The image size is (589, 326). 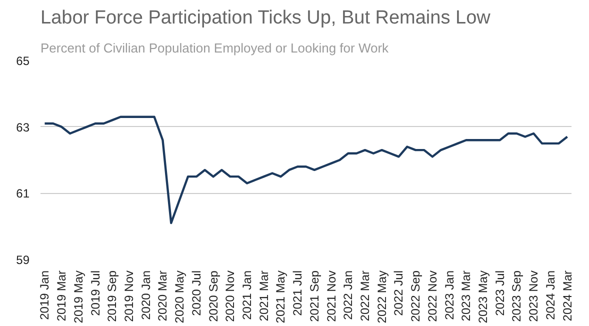 What do you see at coordinates (466, 296) in the screenshot?
I see `x-tick-label: 2023 Mar` at bounding box center [466, 296].